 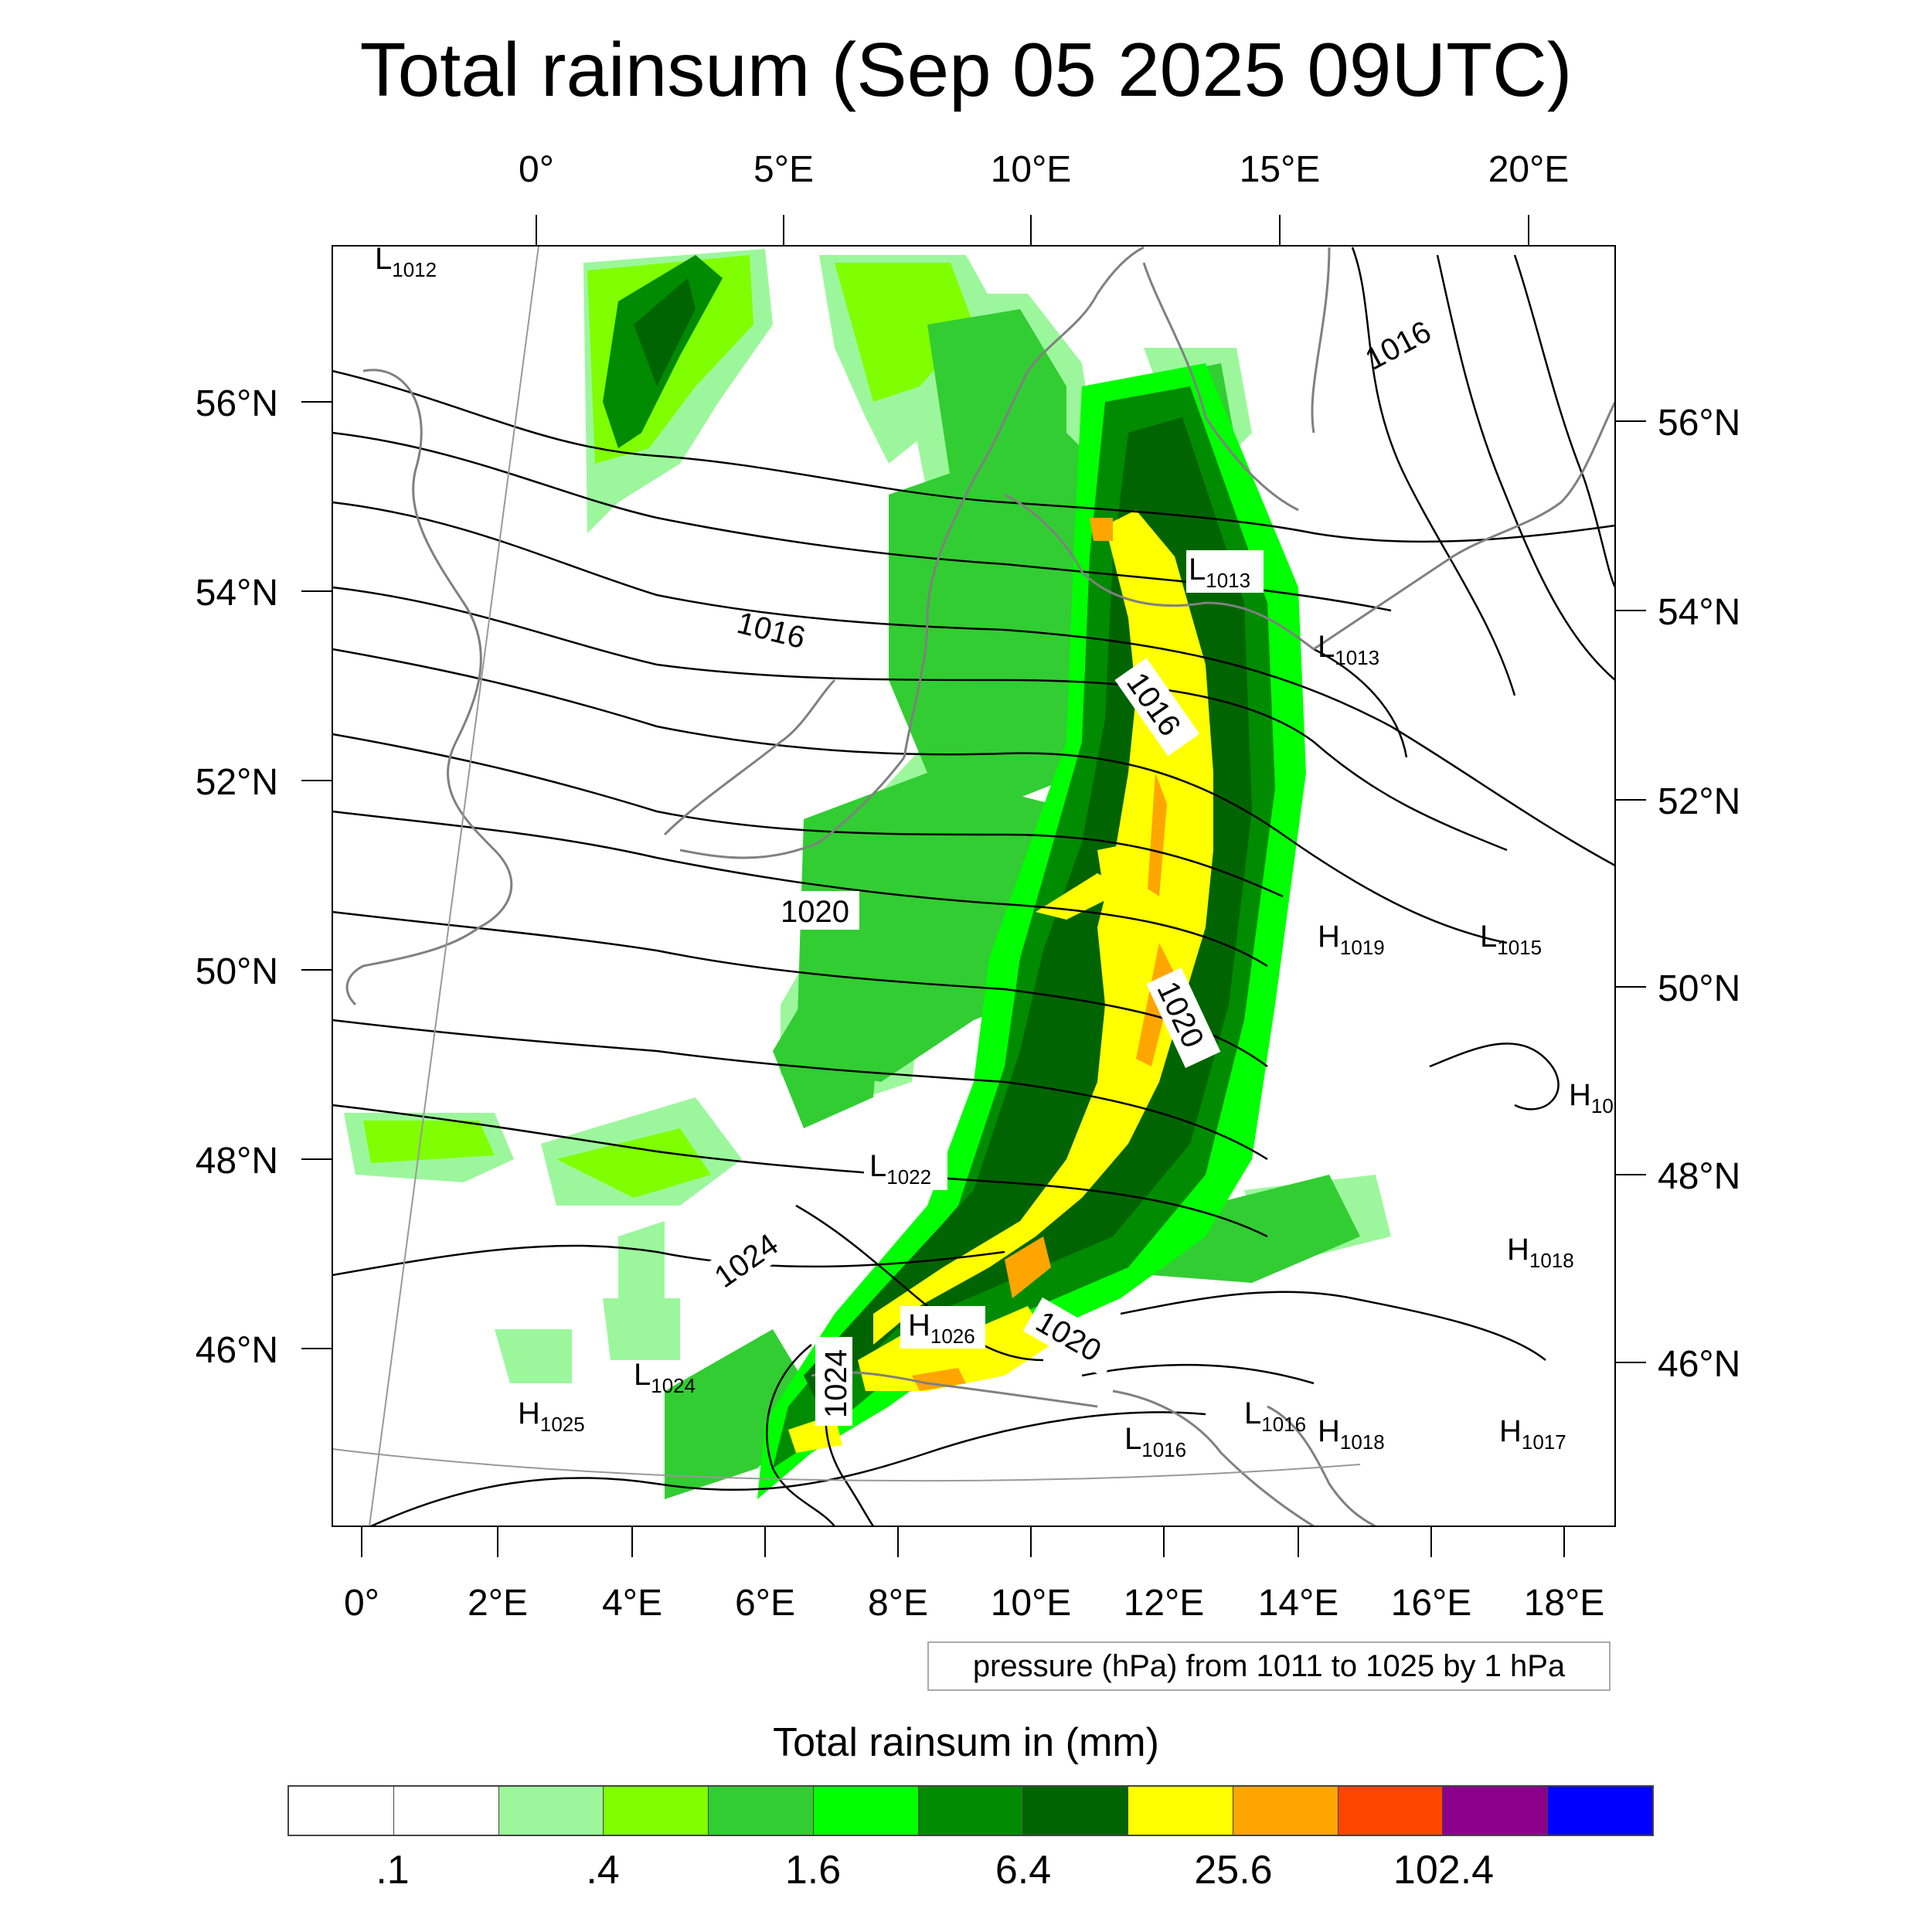 What do you see at coordinates (1565, 1603) in the screenshot?
I see `bottom-lon-label: 18°E` at bounding box center [1565, 1603].